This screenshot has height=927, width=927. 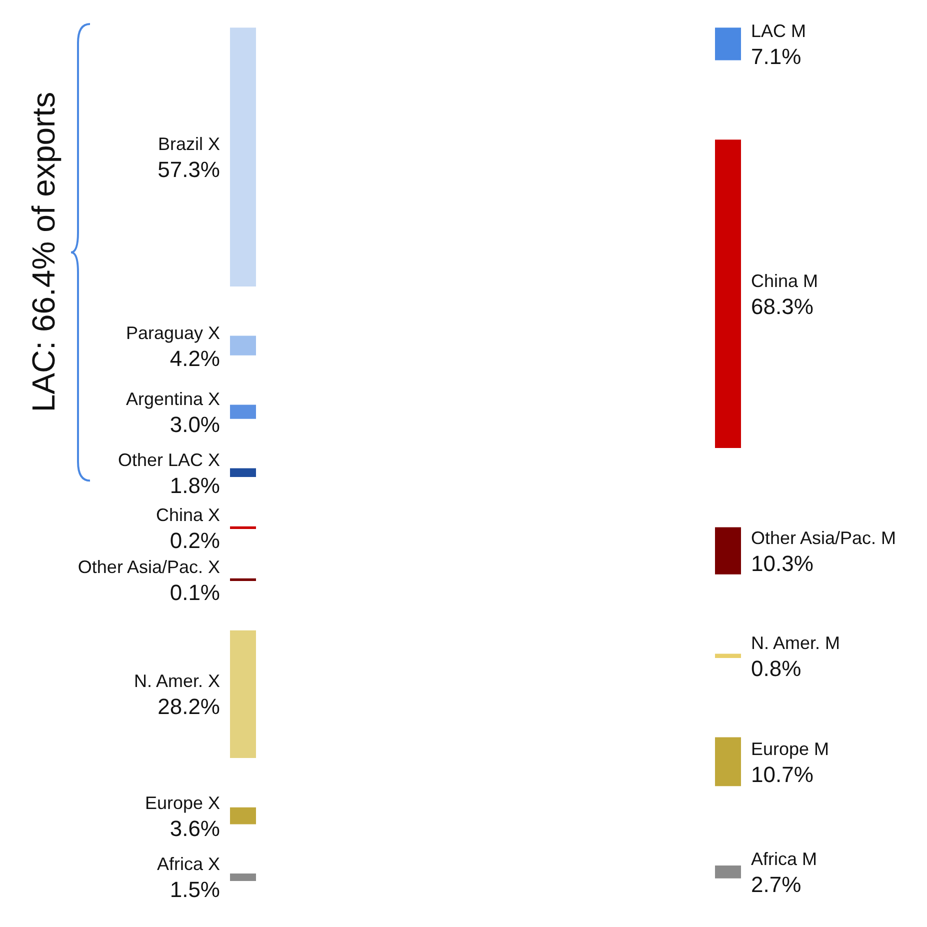 What do you see at coordinates (823, 538) in the screenshot?
I see `category-label: Other Asia/Pac. M` at bounding box center [823, 538].